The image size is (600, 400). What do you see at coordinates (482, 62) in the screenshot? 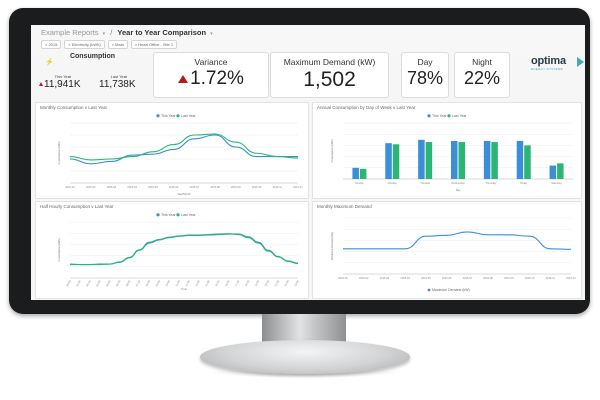
I see `kpi-title: Night` at bounding box center [482, 62].